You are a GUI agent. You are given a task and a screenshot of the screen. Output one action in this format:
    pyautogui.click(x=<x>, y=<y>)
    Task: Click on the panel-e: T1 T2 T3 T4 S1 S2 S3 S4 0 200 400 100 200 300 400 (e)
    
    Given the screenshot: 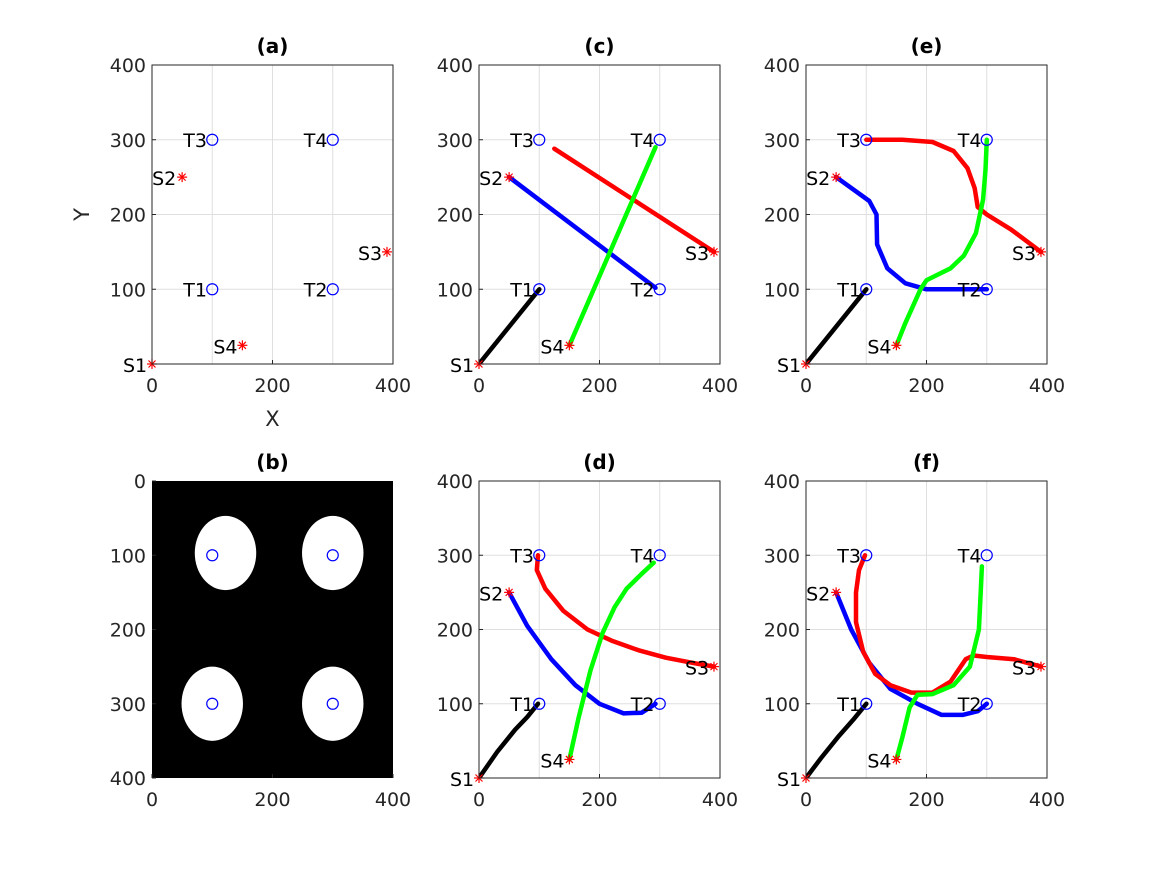 What is the action you would take?
    pyautogui.click(x=914, y=215)
    